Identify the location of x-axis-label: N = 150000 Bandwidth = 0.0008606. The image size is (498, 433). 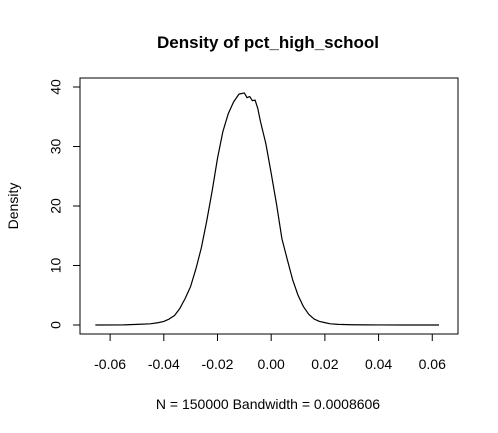
(268, 404).